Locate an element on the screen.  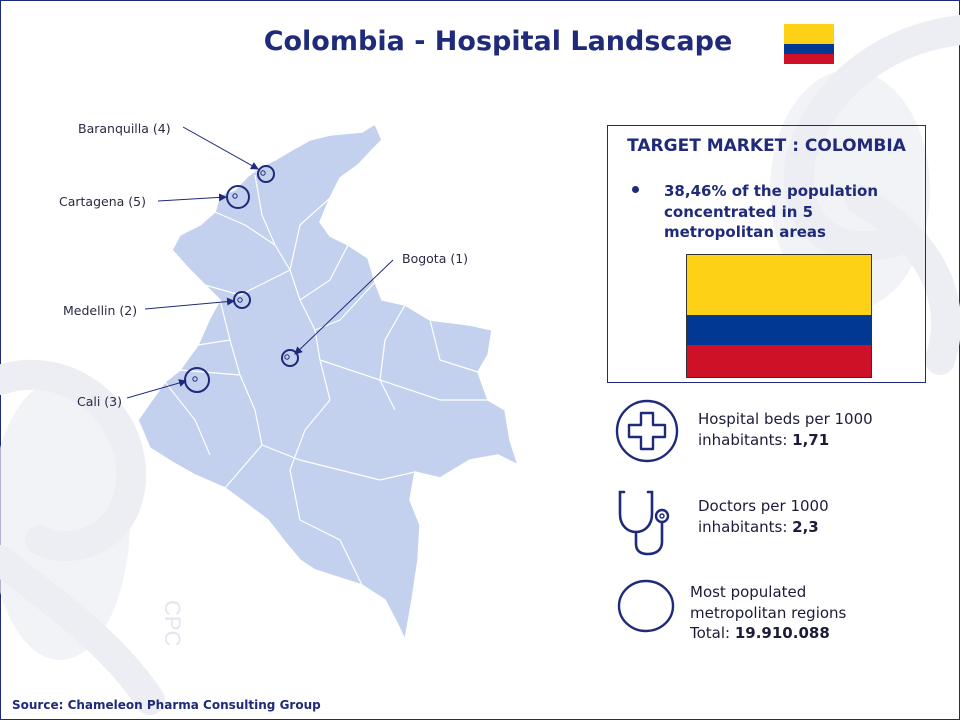
hospital-beds-stat: Hospital beds per 1000 inhabitants: 1,71 is located at coordinates (813, 429).